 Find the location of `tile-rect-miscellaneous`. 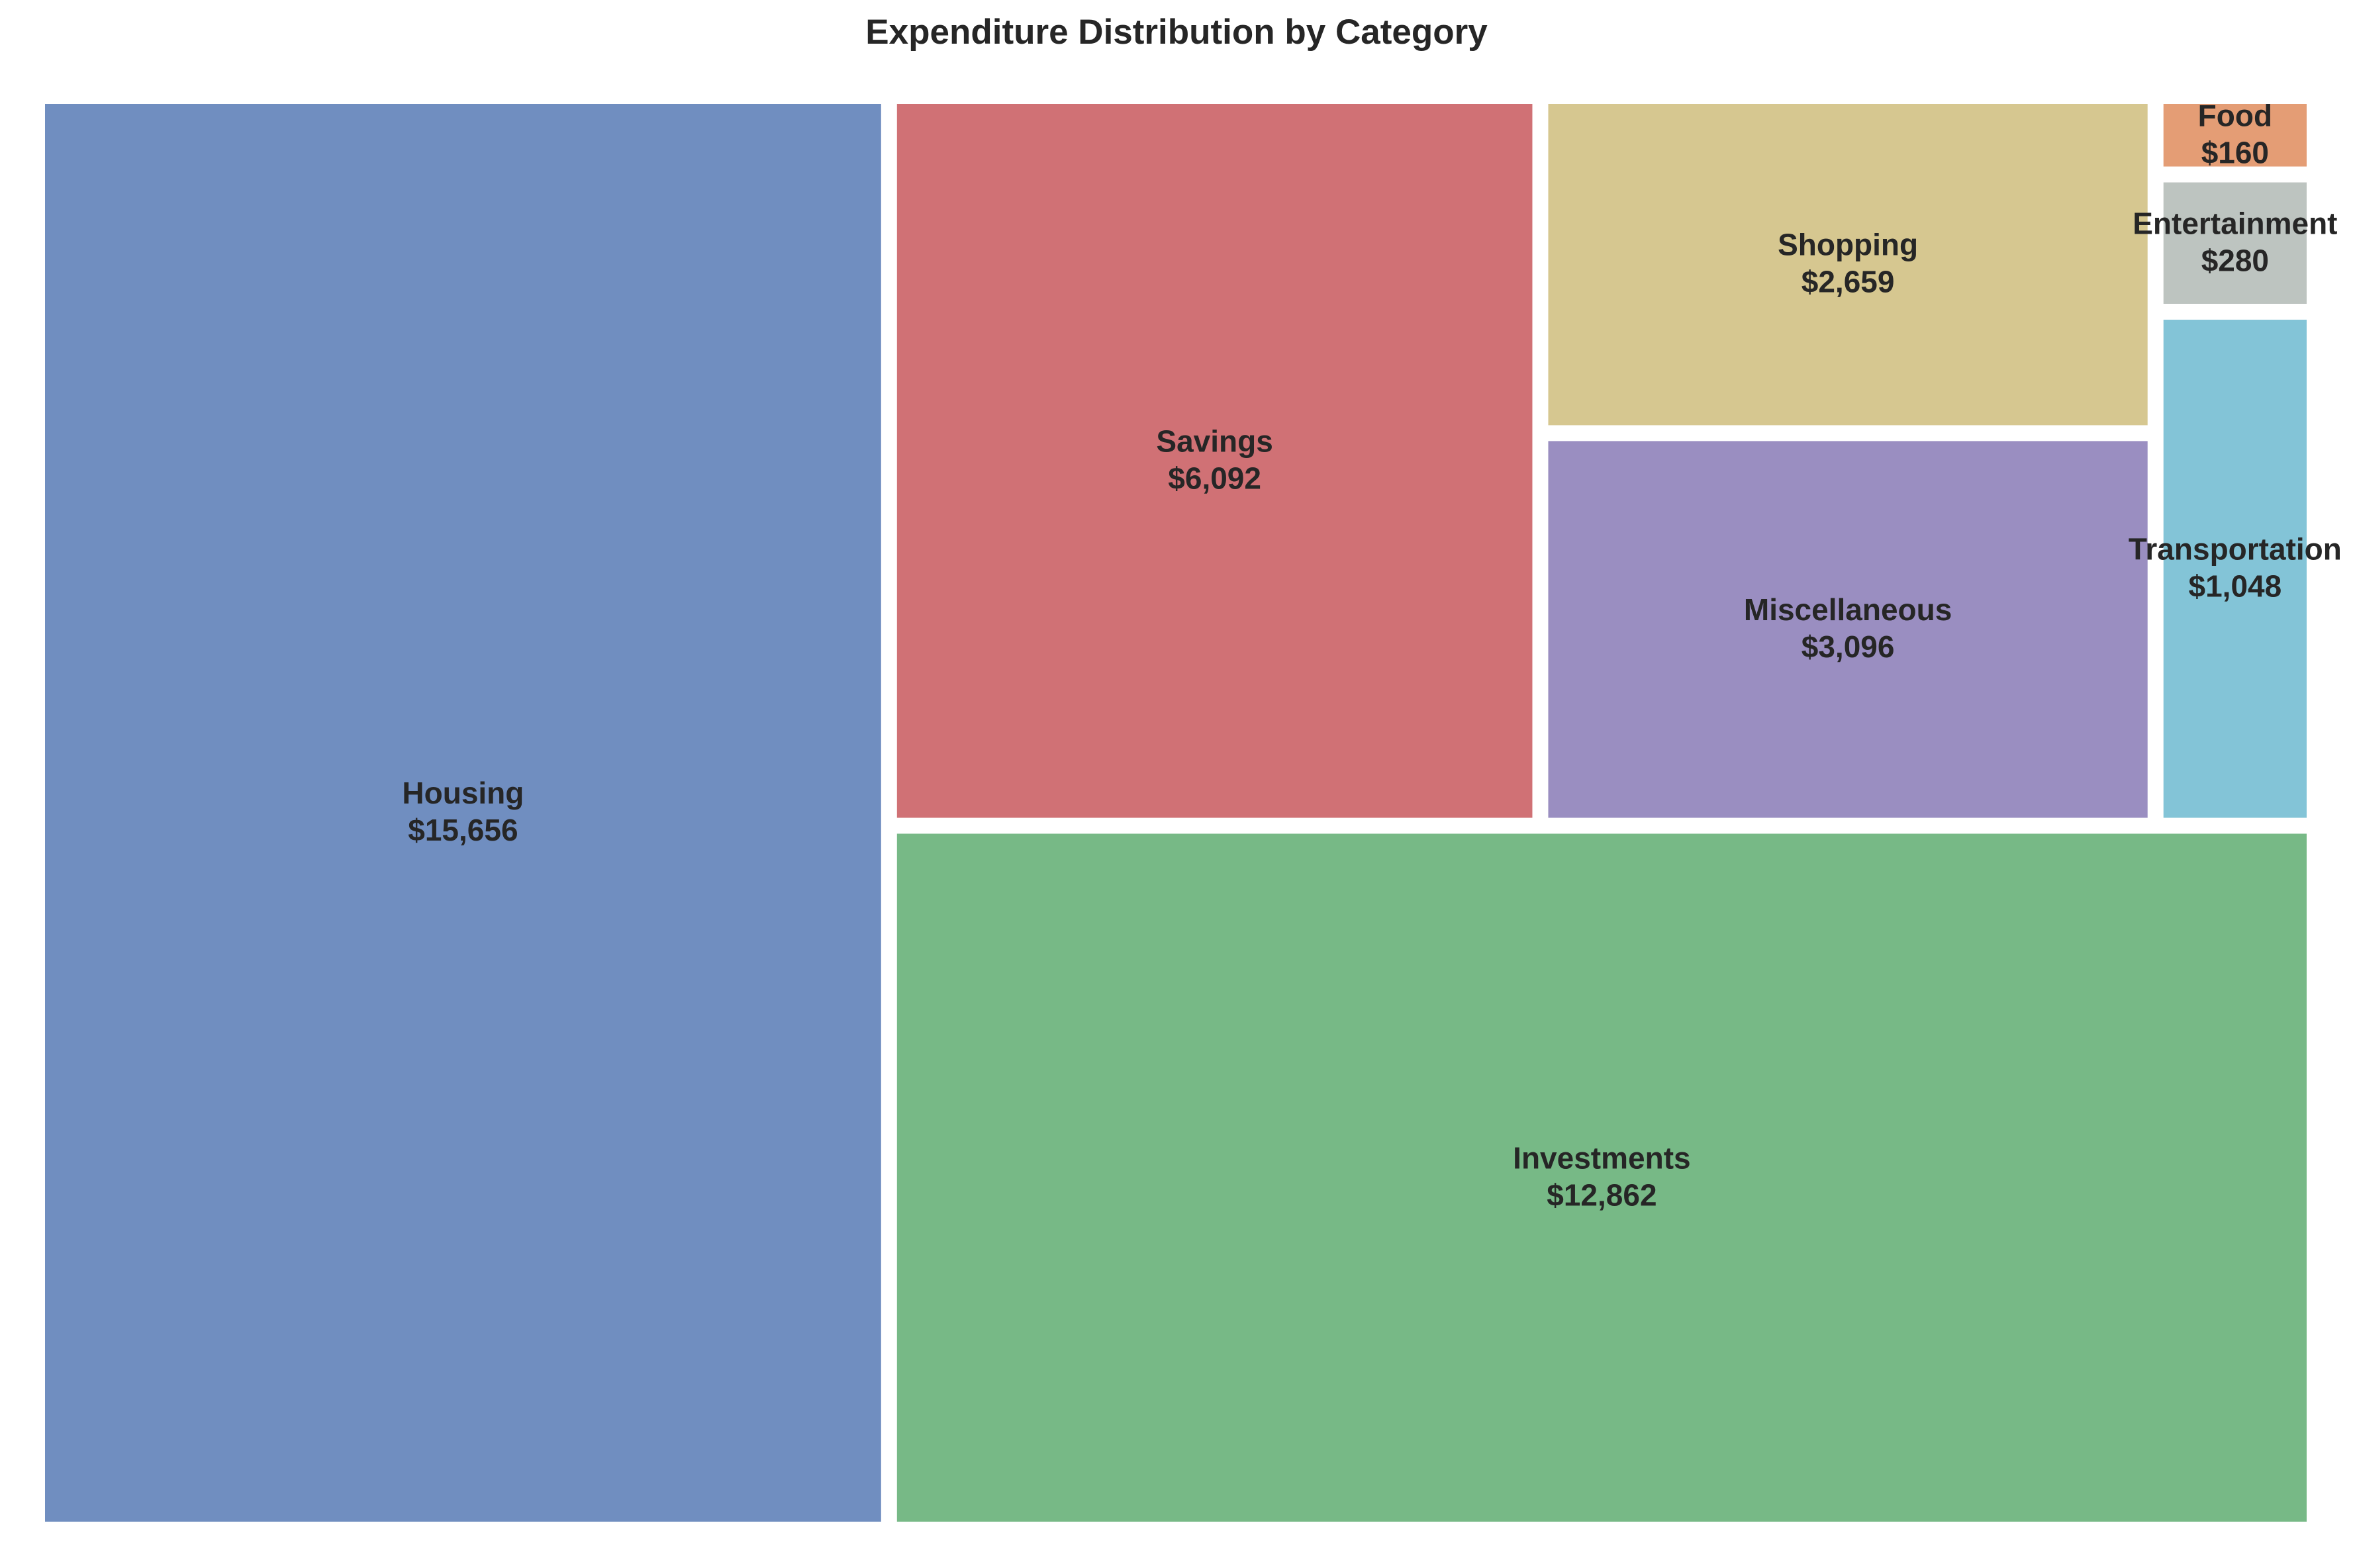

tile-rect-miscellaneous is located at coordinates (1848, 629).